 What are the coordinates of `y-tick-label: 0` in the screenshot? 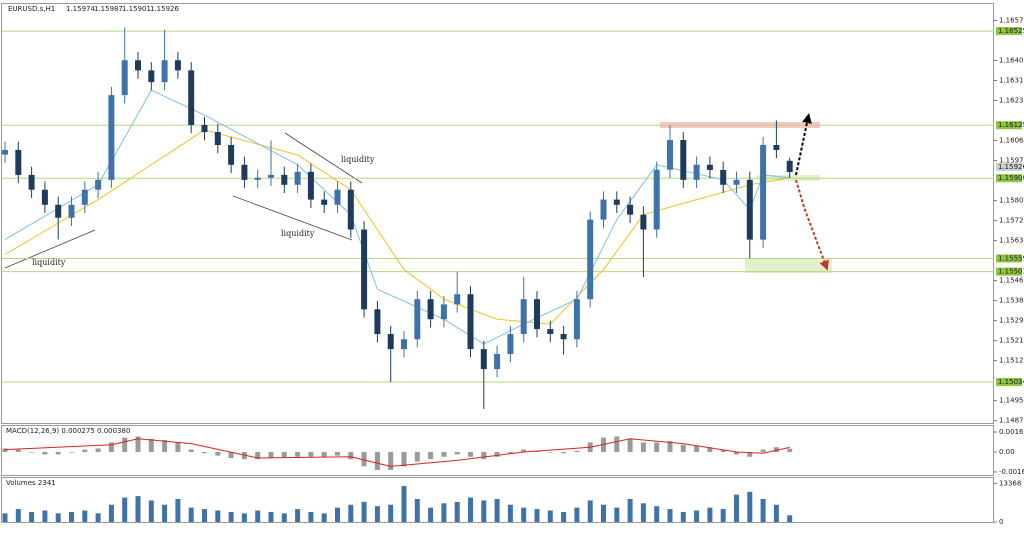 It's located at (1001, 522).